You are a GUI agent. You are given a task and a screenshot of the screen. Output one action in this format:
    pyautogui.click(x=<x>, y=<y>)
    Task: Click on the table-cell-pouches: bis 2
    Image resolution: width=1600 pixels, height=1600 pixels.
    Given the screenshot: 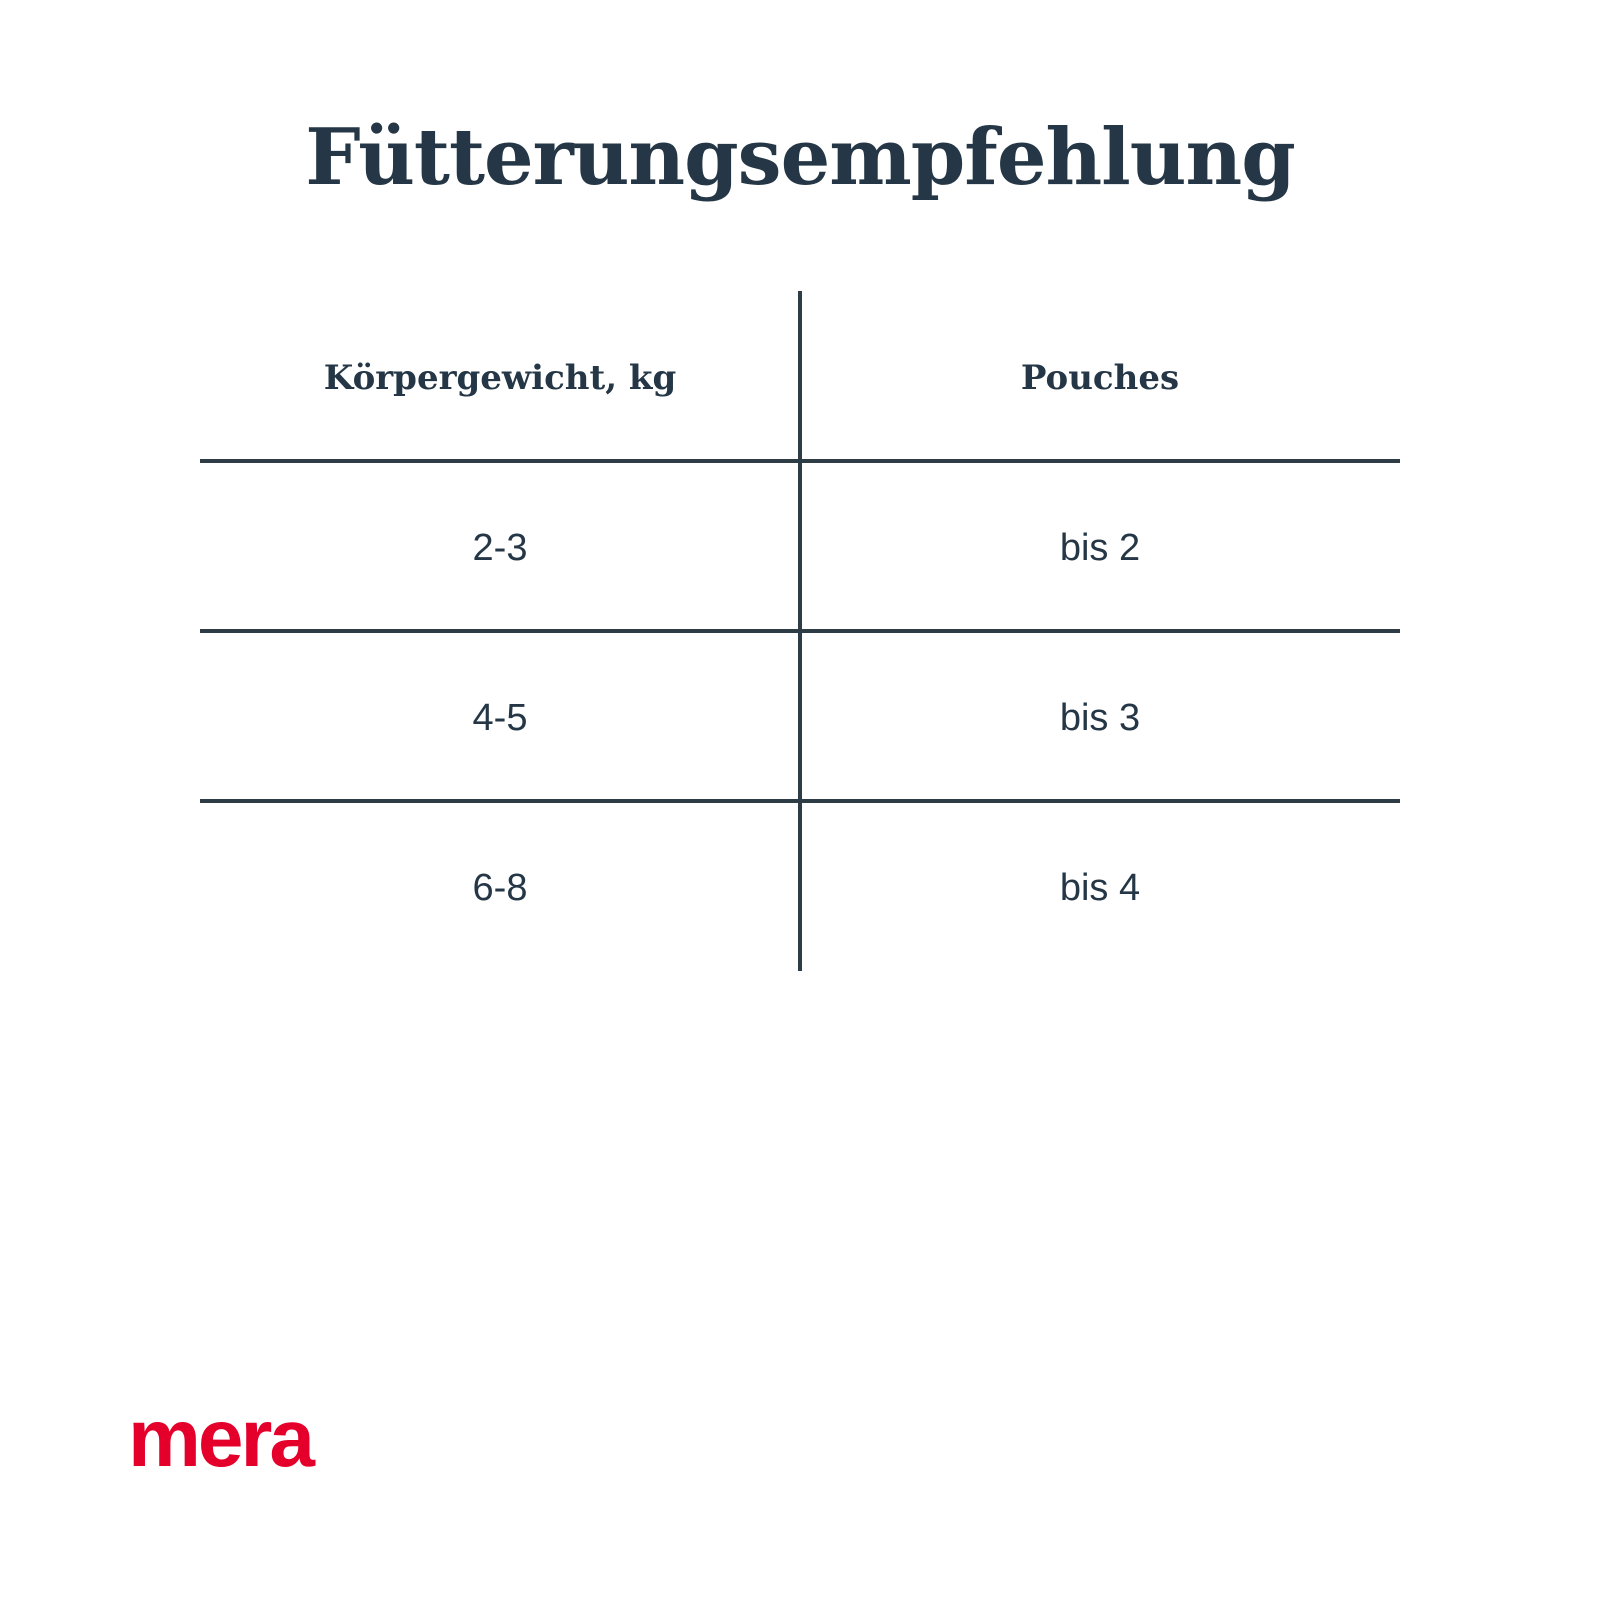 What is the action you would take?
    pyautogui.click(x=1100, y=548)
    